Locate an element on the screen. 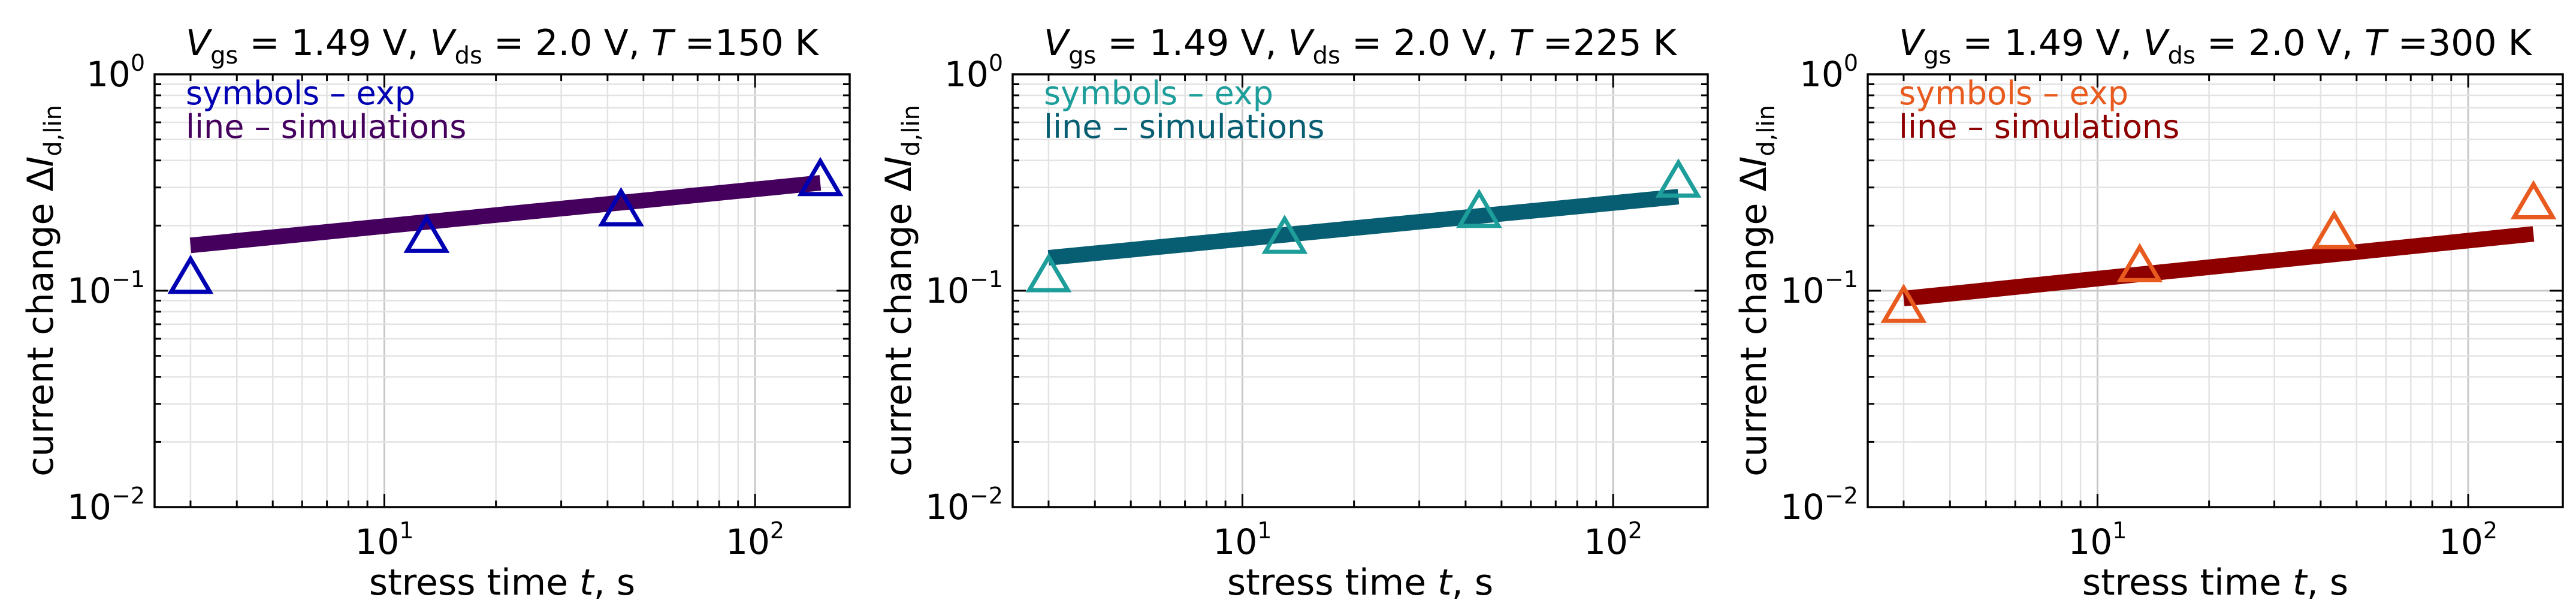  chart-title: Vgs = 1.49 V, Vds = 2.0 V, T =300 K is located at coordinates (2216, 46).